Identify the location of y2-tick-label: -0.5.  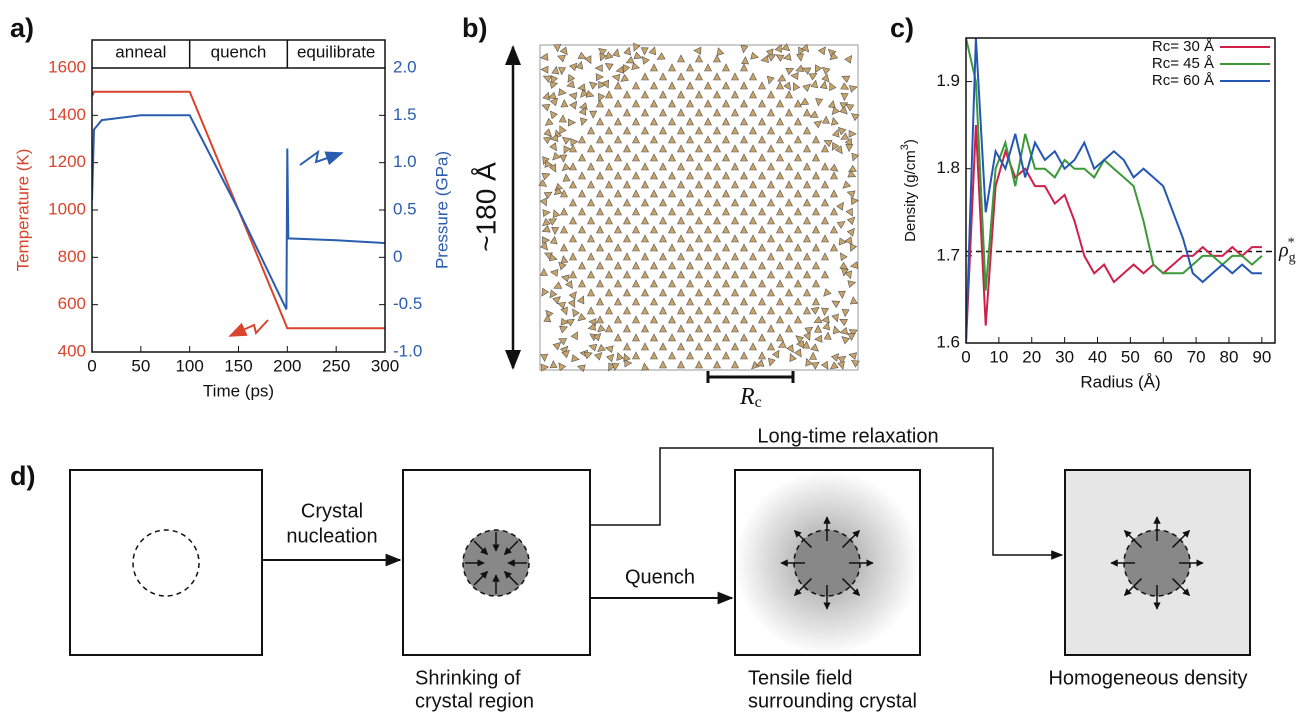
(407, 303).